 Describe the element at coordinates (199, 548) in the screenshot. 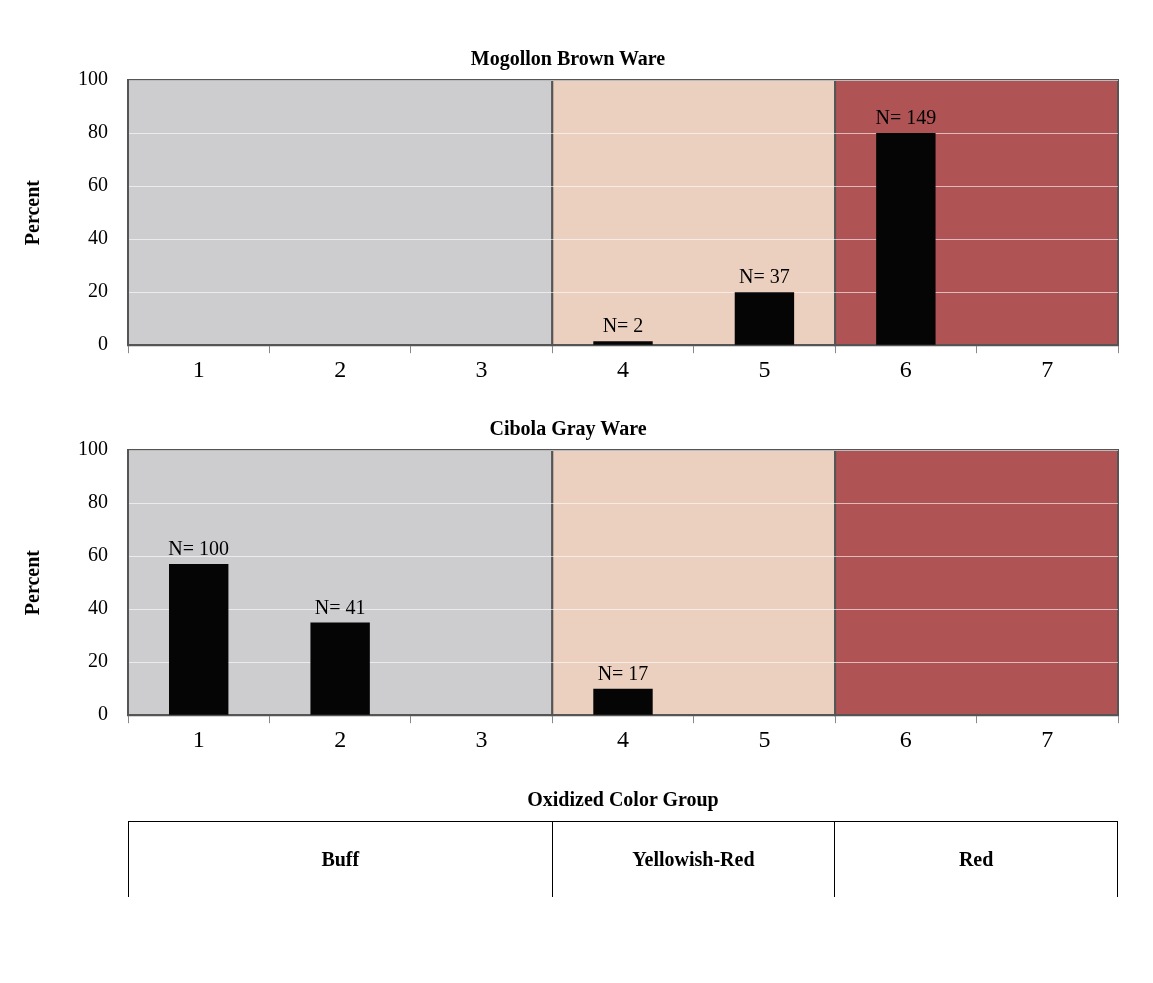

I see `annotation: N= 100` at that location.